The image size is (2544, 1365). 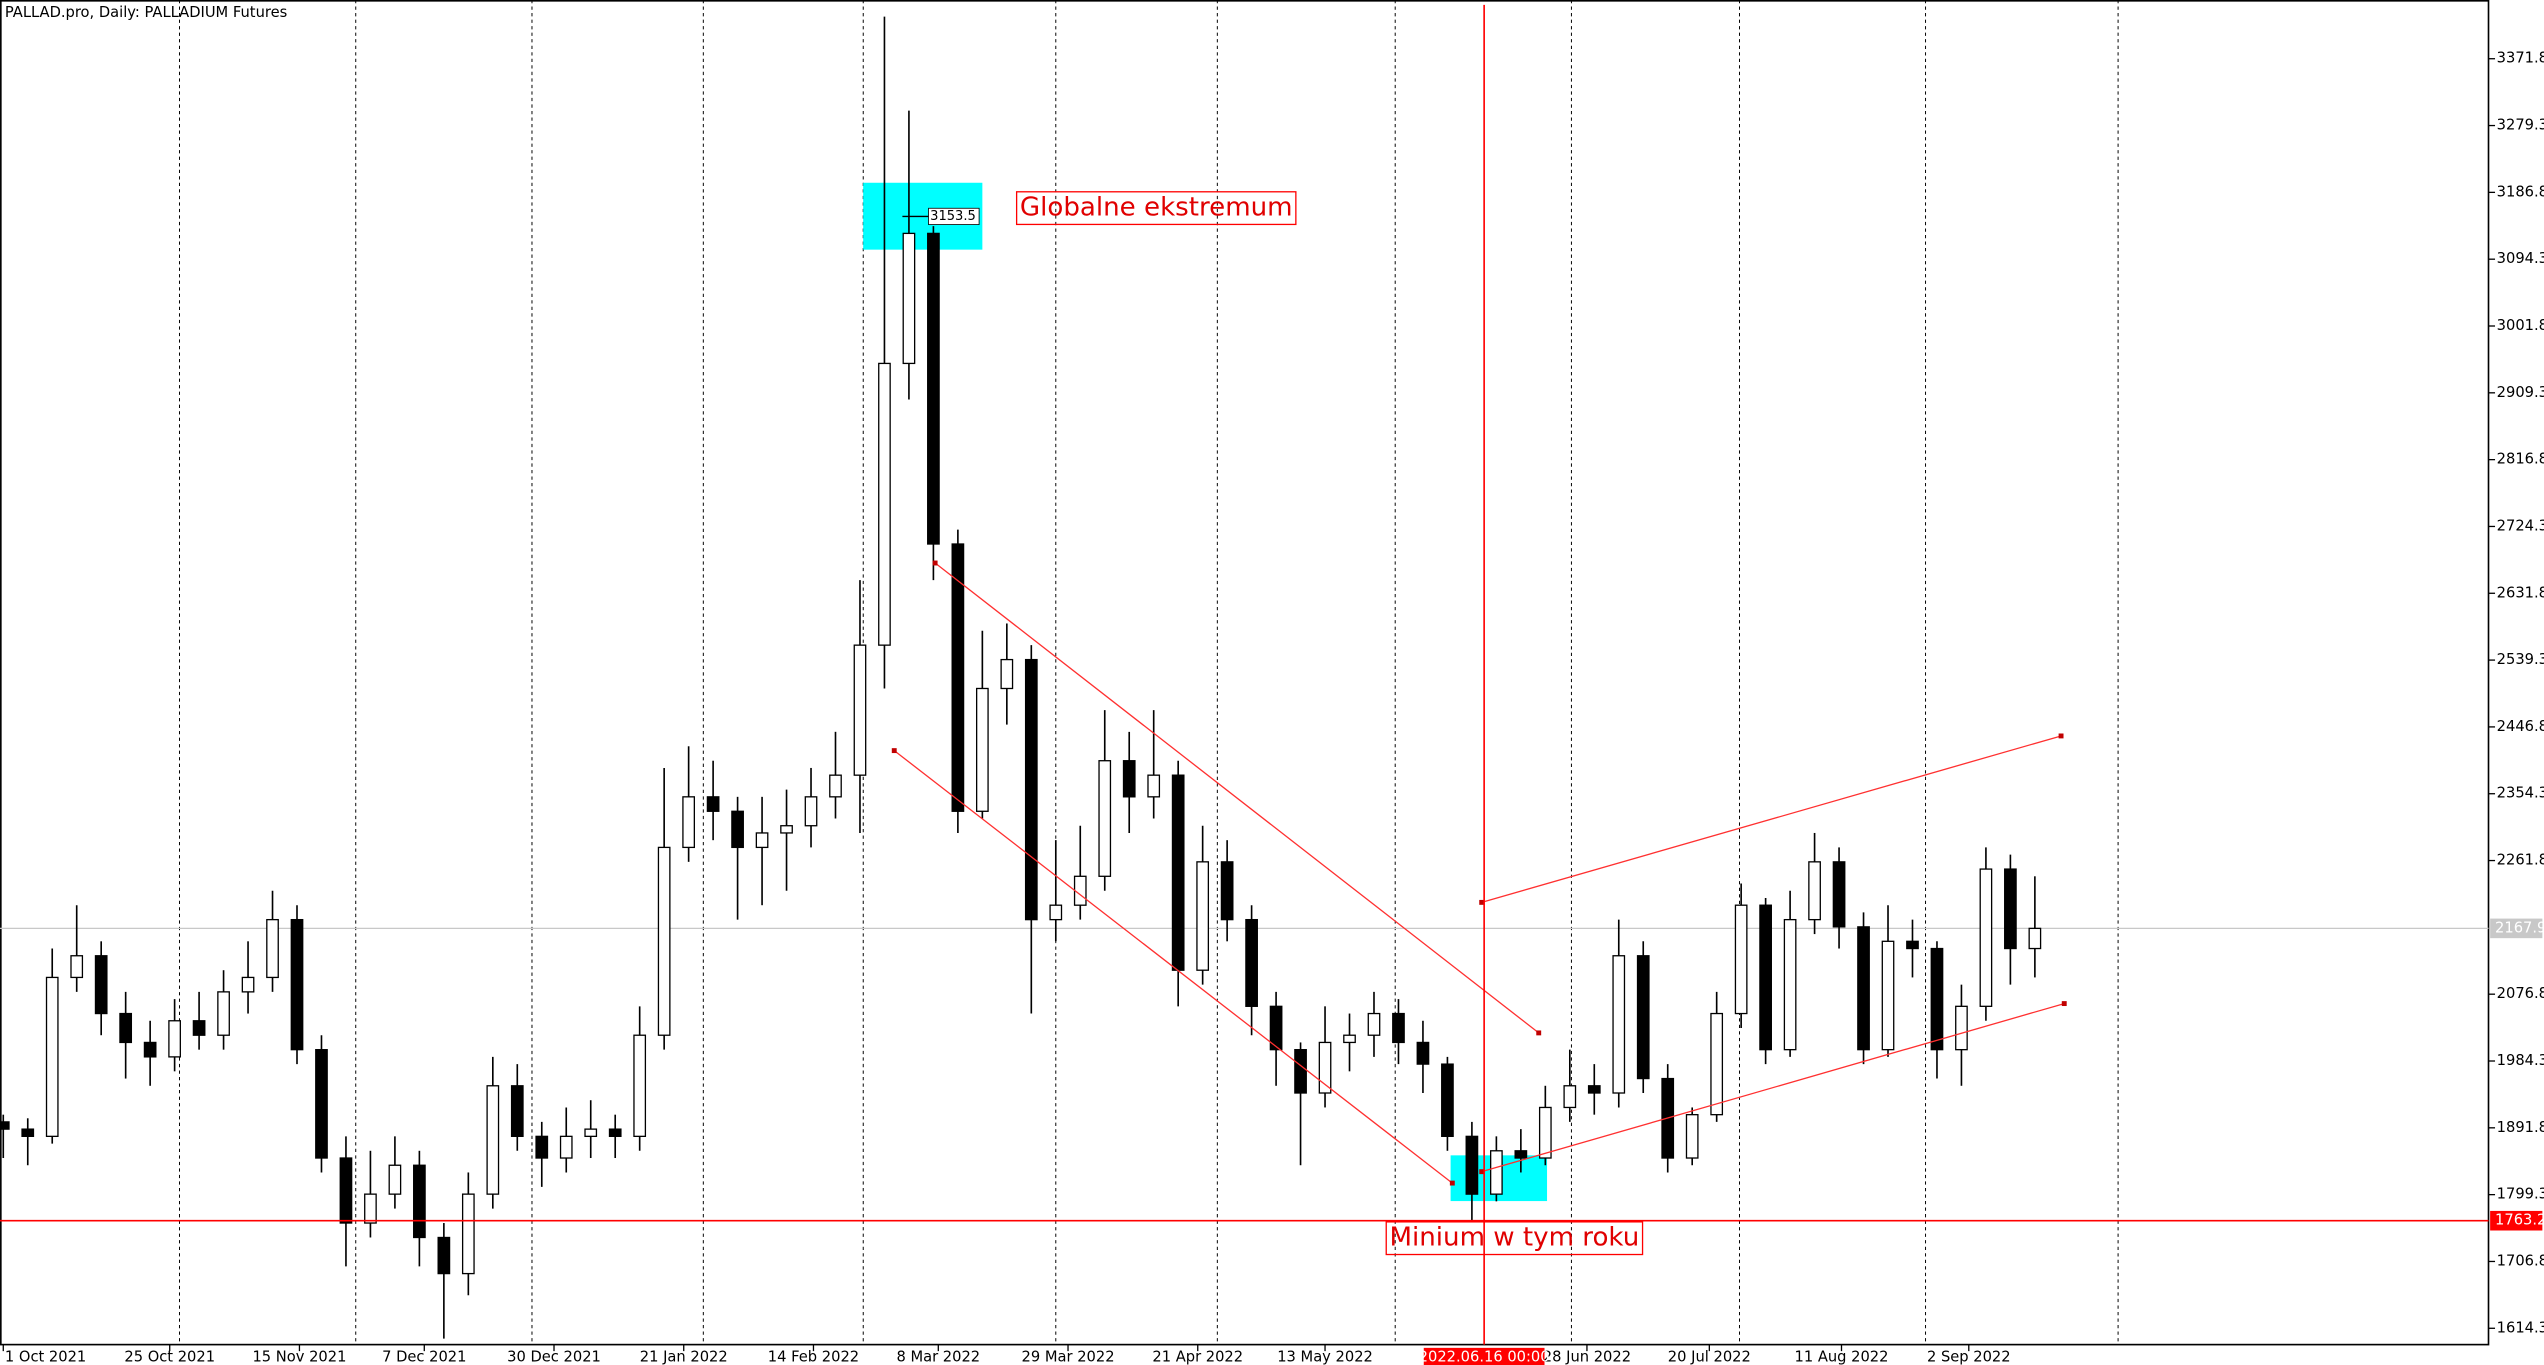 What do you see at coordinates (2520, 191) in the screenshot?
I see `y-tick-label: 3186.8` at bounding box center [2520, 191].